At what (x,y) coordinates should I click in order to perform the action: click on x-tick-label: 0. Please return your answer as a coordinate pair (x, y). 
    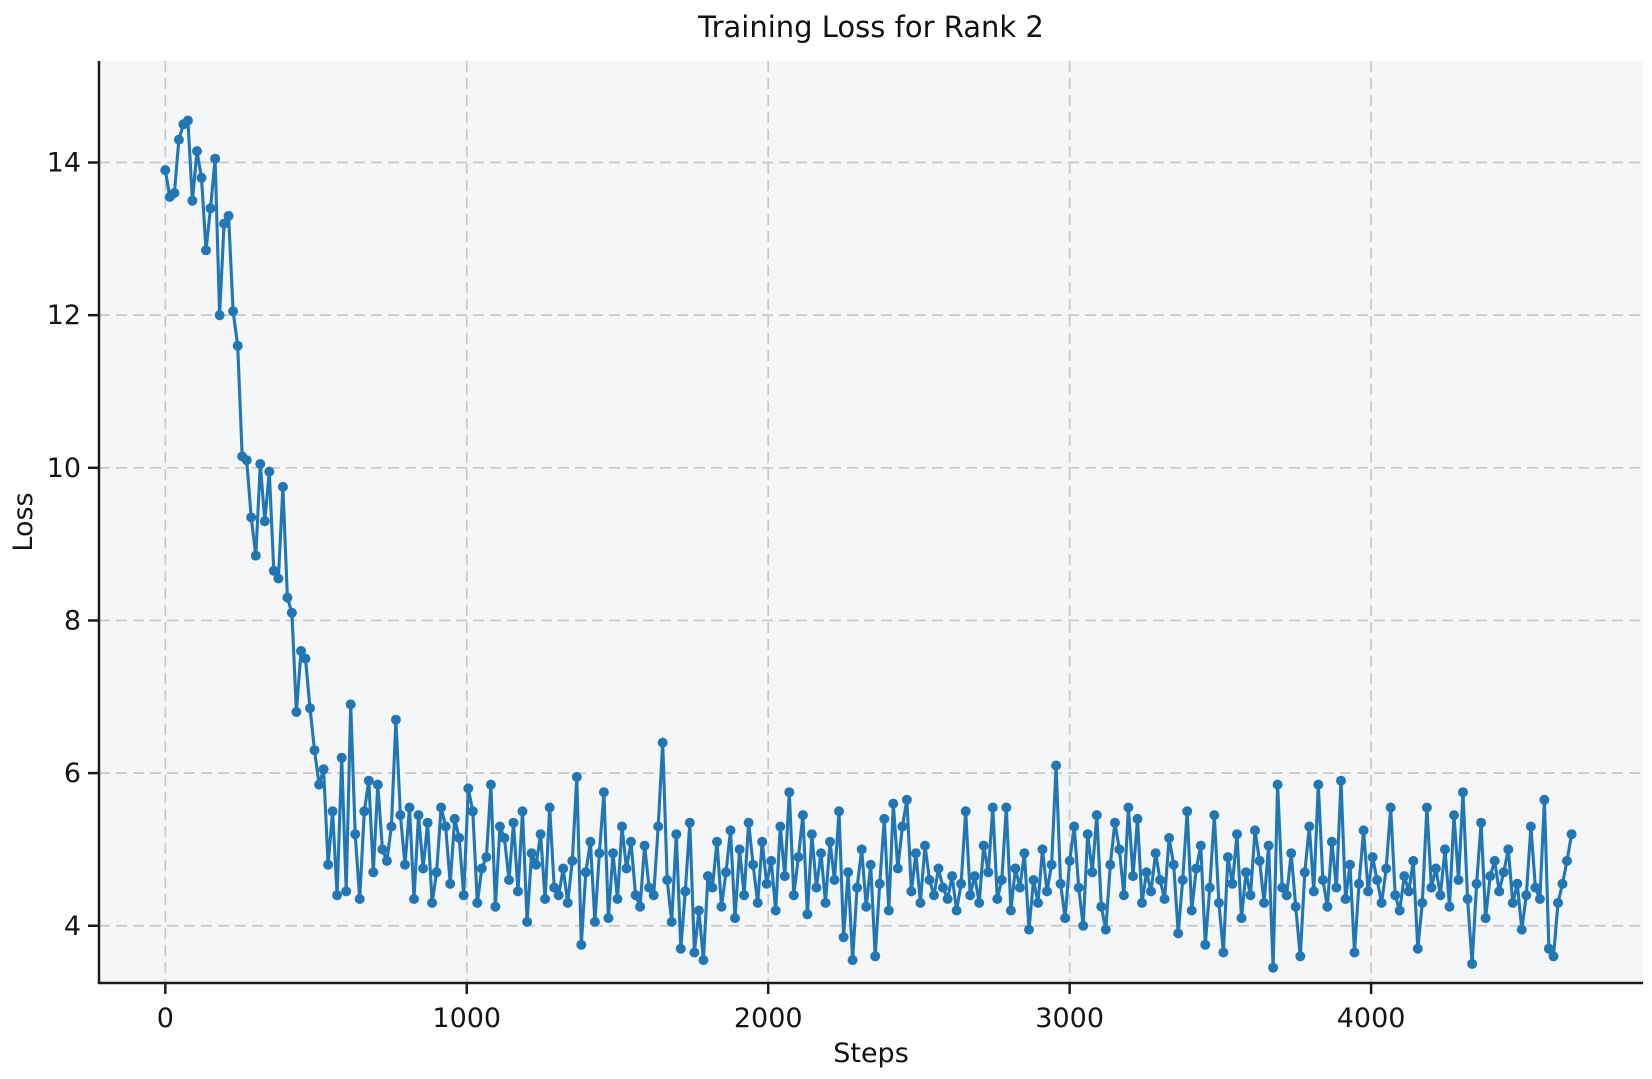
    Looking at the image, I should click on (165, 1018).